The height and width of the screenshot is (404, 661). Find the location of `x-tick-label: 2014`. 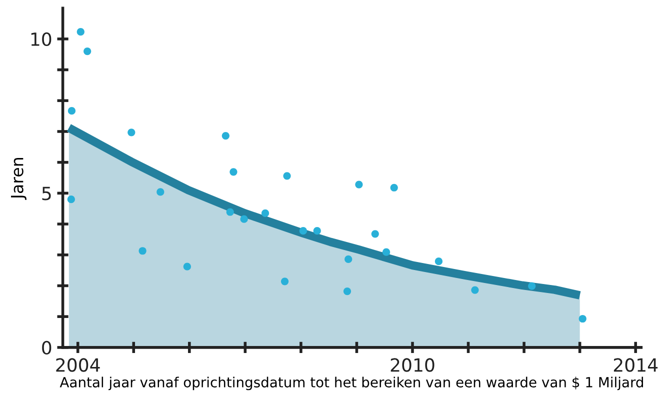

x-tick-label: 2014 is located at coordinates (636, 365).